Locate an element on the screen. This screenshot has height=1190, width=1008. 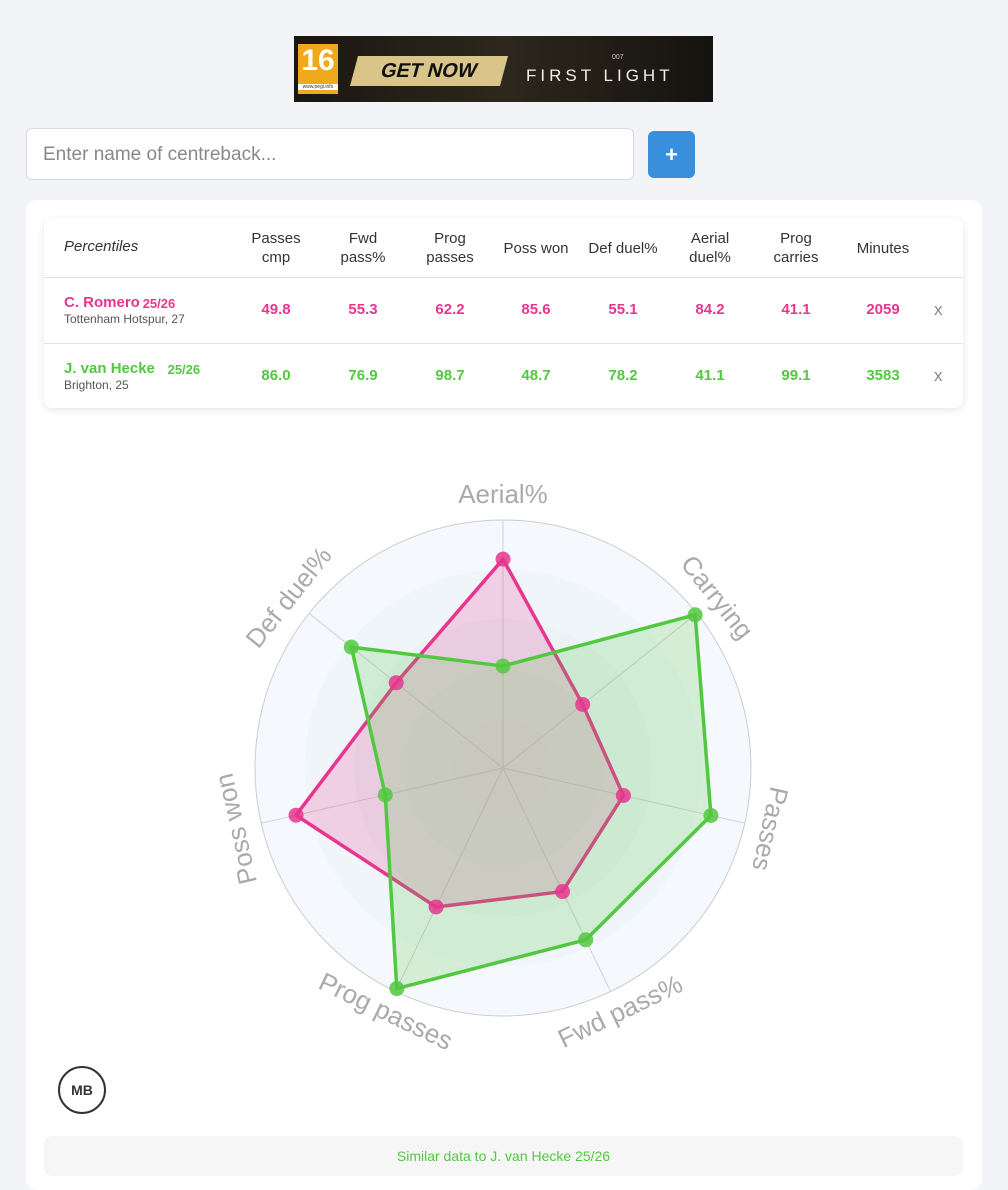
column-header: Minutes is located at coordinates (883, 248).